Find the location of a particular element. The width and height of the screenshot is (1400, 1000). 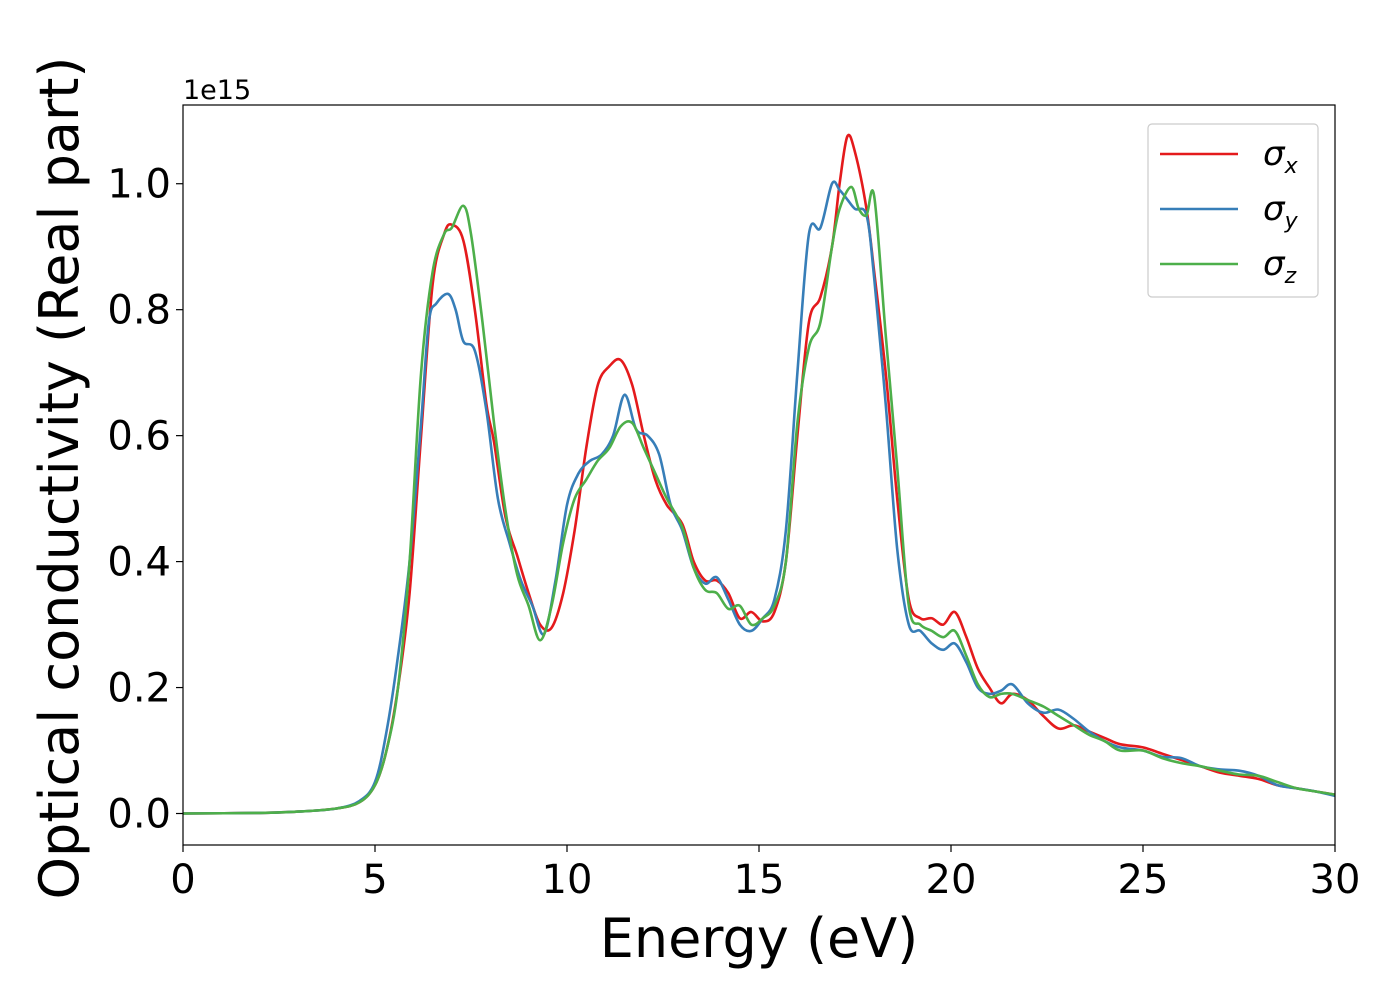

x-tick-label: 25 is located at coordinates (1143, 880).